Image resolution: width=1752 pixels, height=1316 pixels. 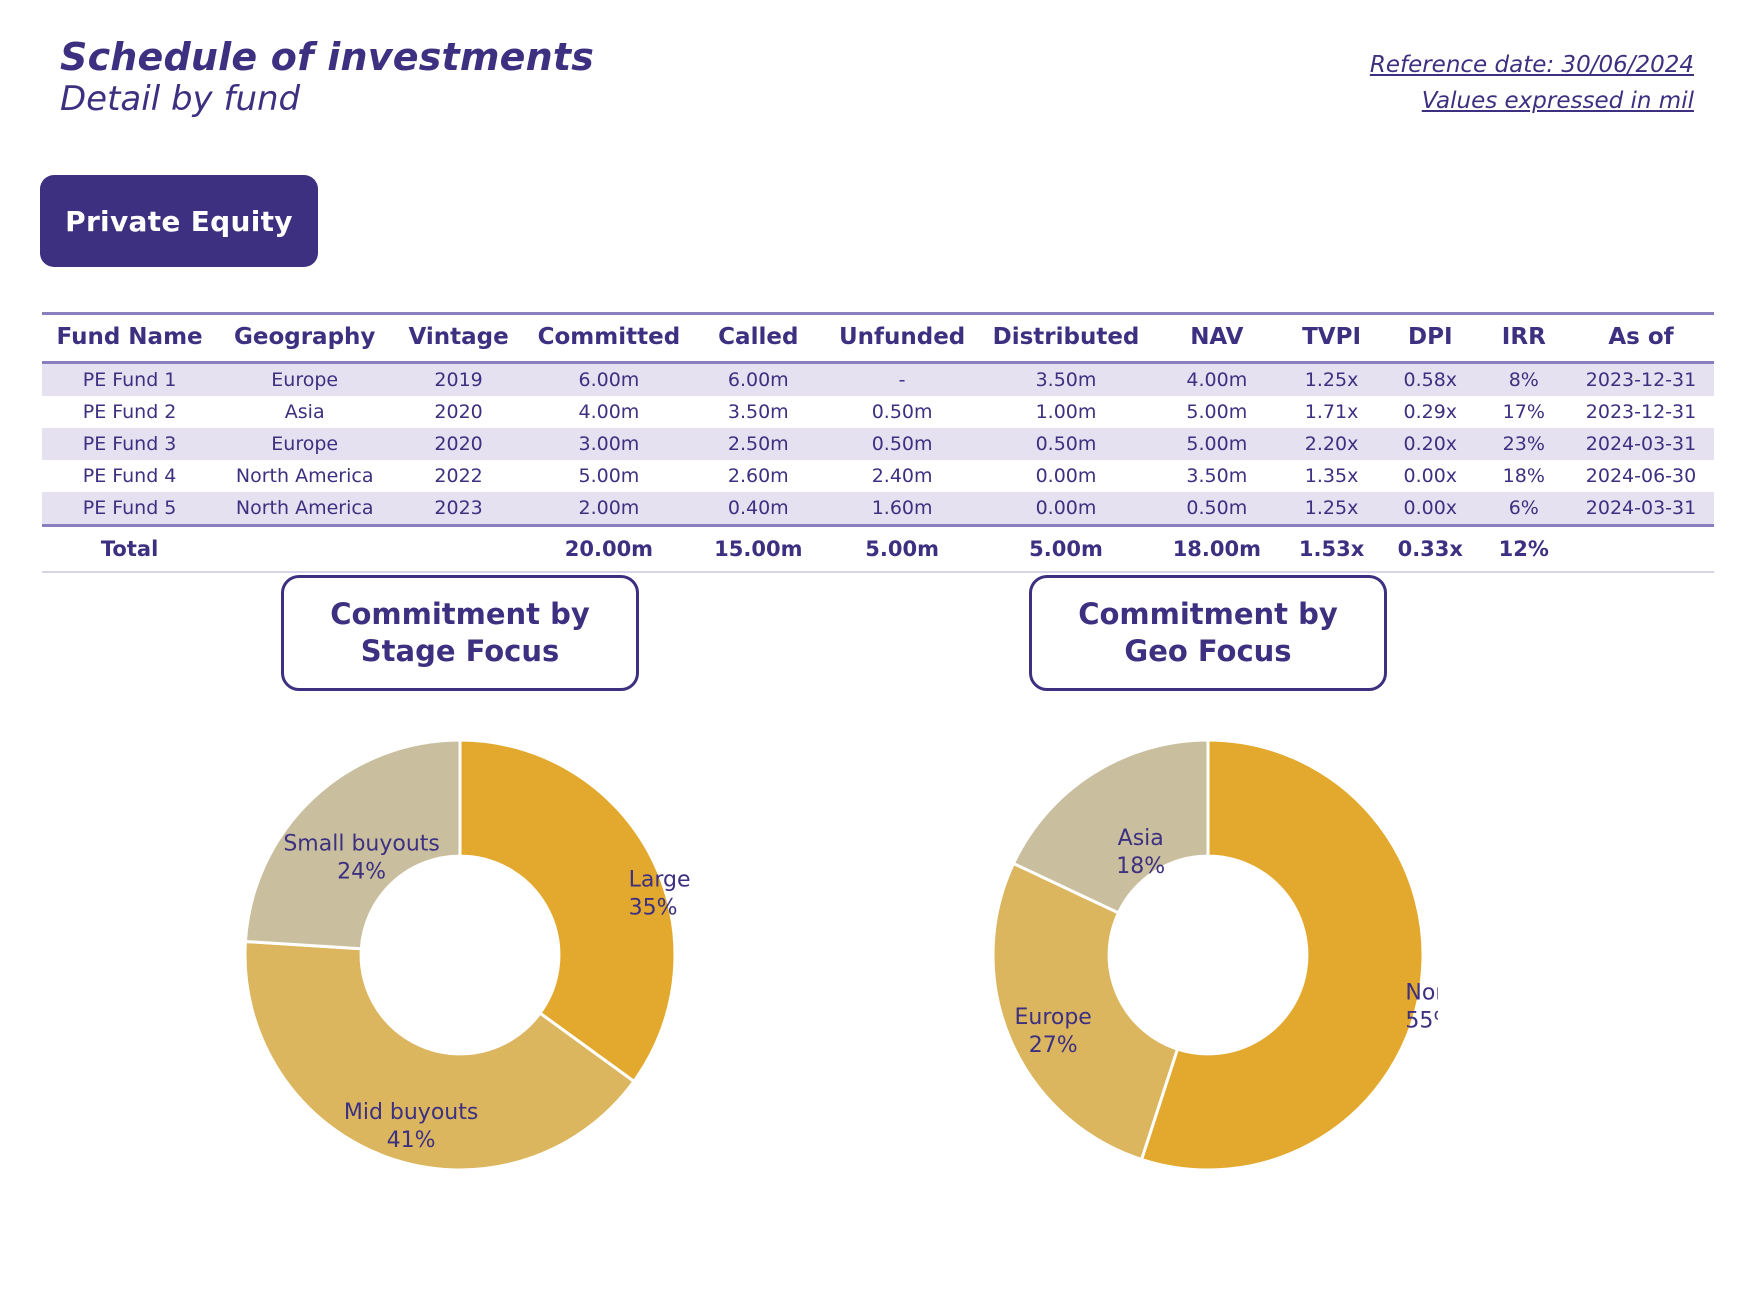 I want to click on cell-unfunded: 1.60m, so click(x=902, y=509).